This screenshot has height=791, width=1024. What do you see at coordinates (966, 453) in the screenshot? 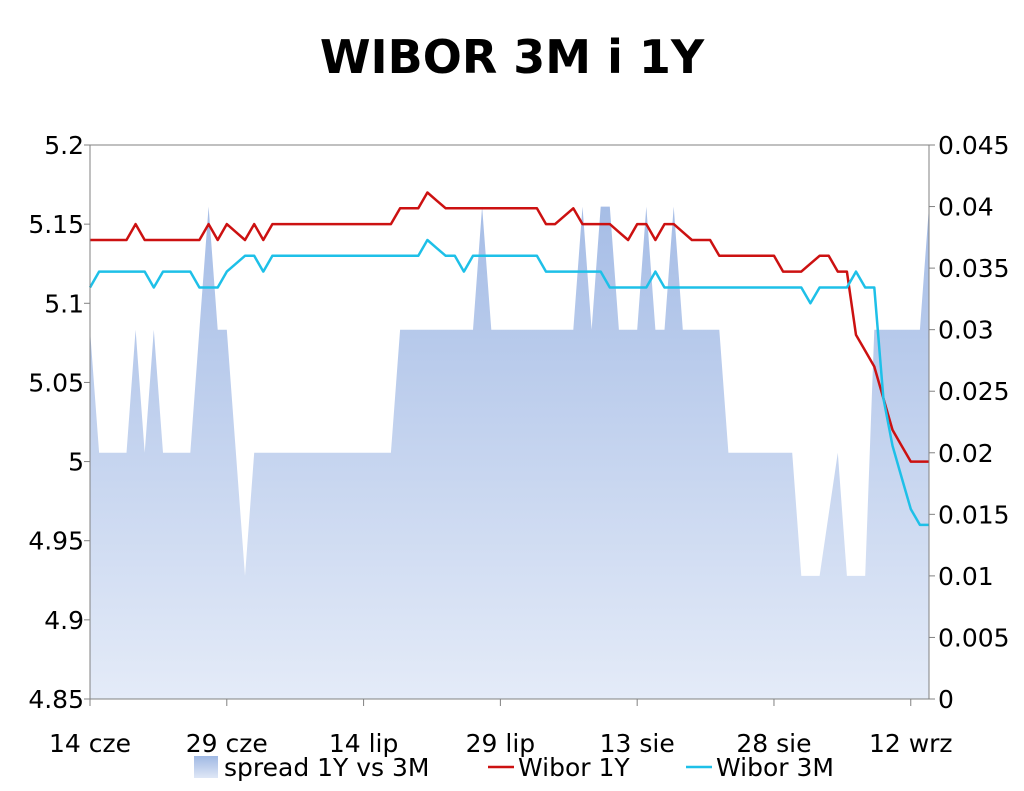
I see `y-right-tick-label: 0.02` at bounding box center [966, 453].